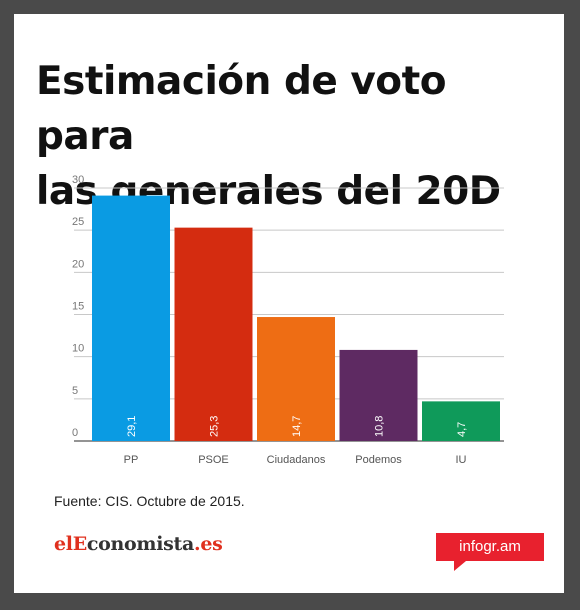 Image resolution: width=580 pixels, height=610 pixels. What do you see at coordinates (75, 433) in the screenshot?
I see `y-tick-label: 0` at bounding box center [75, 433].